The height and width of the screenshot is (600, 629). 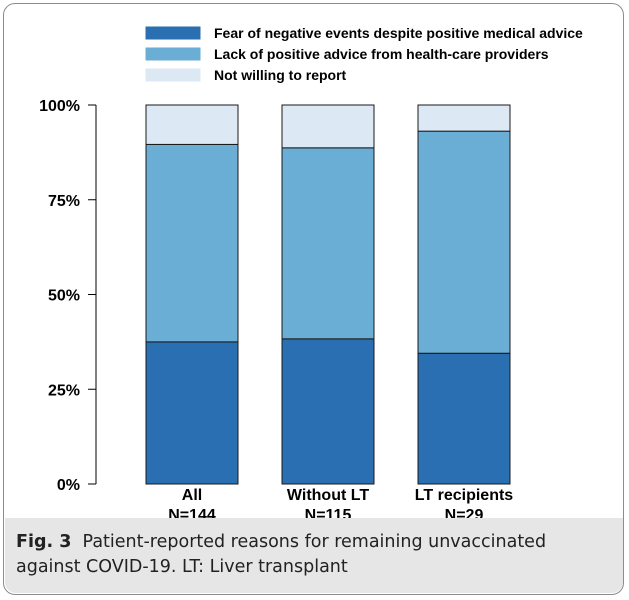 What do you see at coordinates (59, 106) in the screenshot?
I see `y-tick-label: 100%` at bounding box center [59, 106].